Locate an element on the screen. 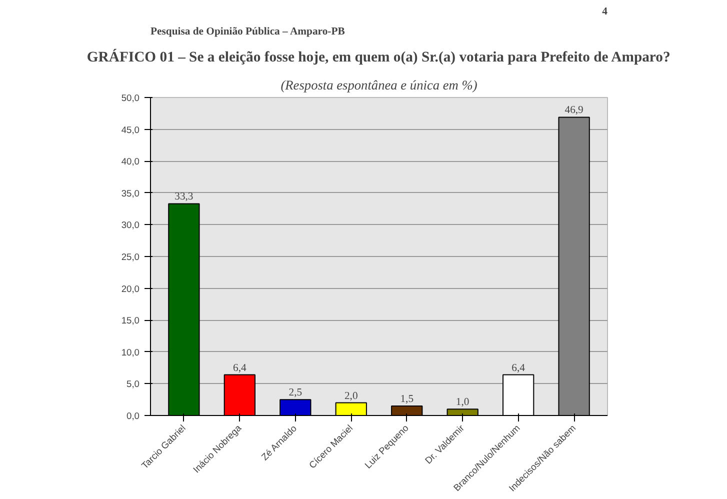  text: 4 is located at coordinates (605, 12).